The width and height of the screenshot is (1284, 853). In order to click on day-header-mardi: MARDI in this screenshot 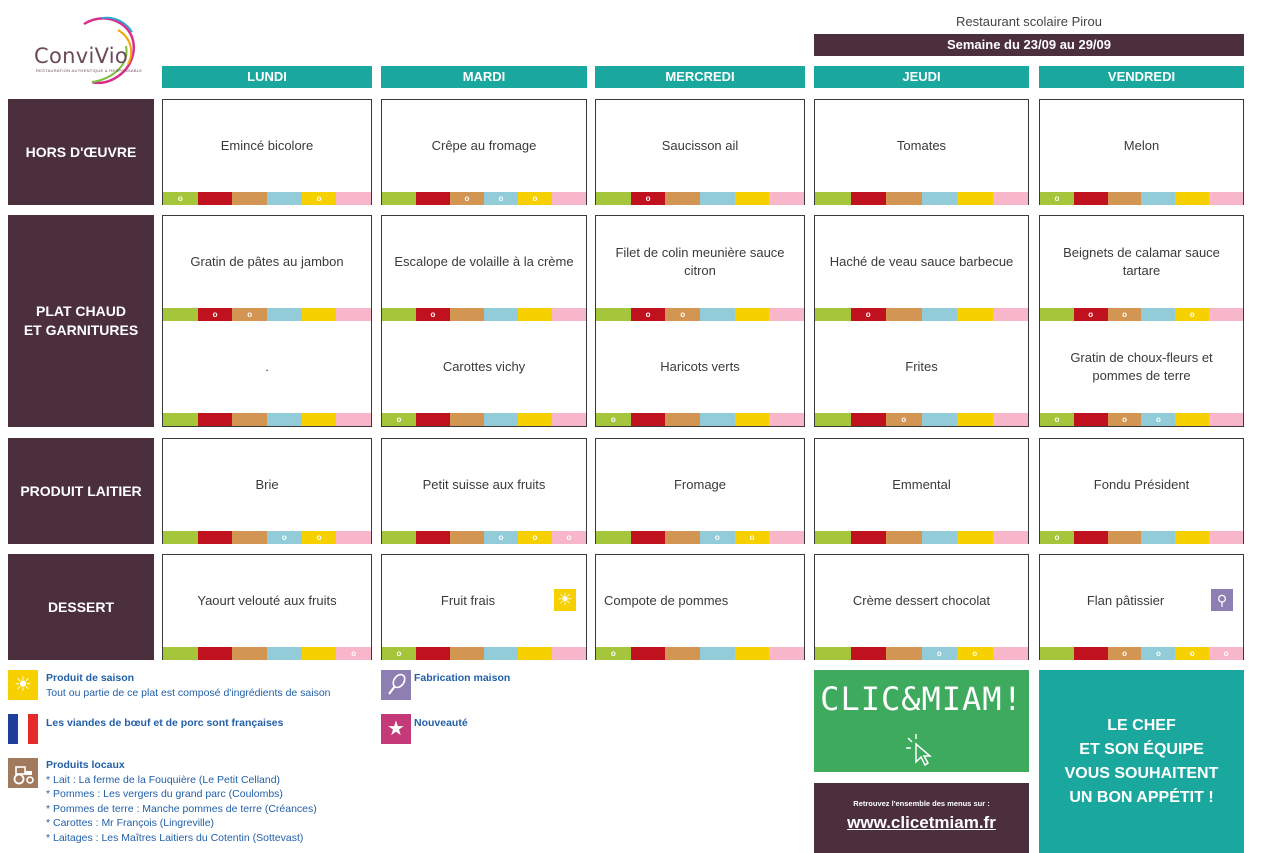, I will do `click(484, 77)`.